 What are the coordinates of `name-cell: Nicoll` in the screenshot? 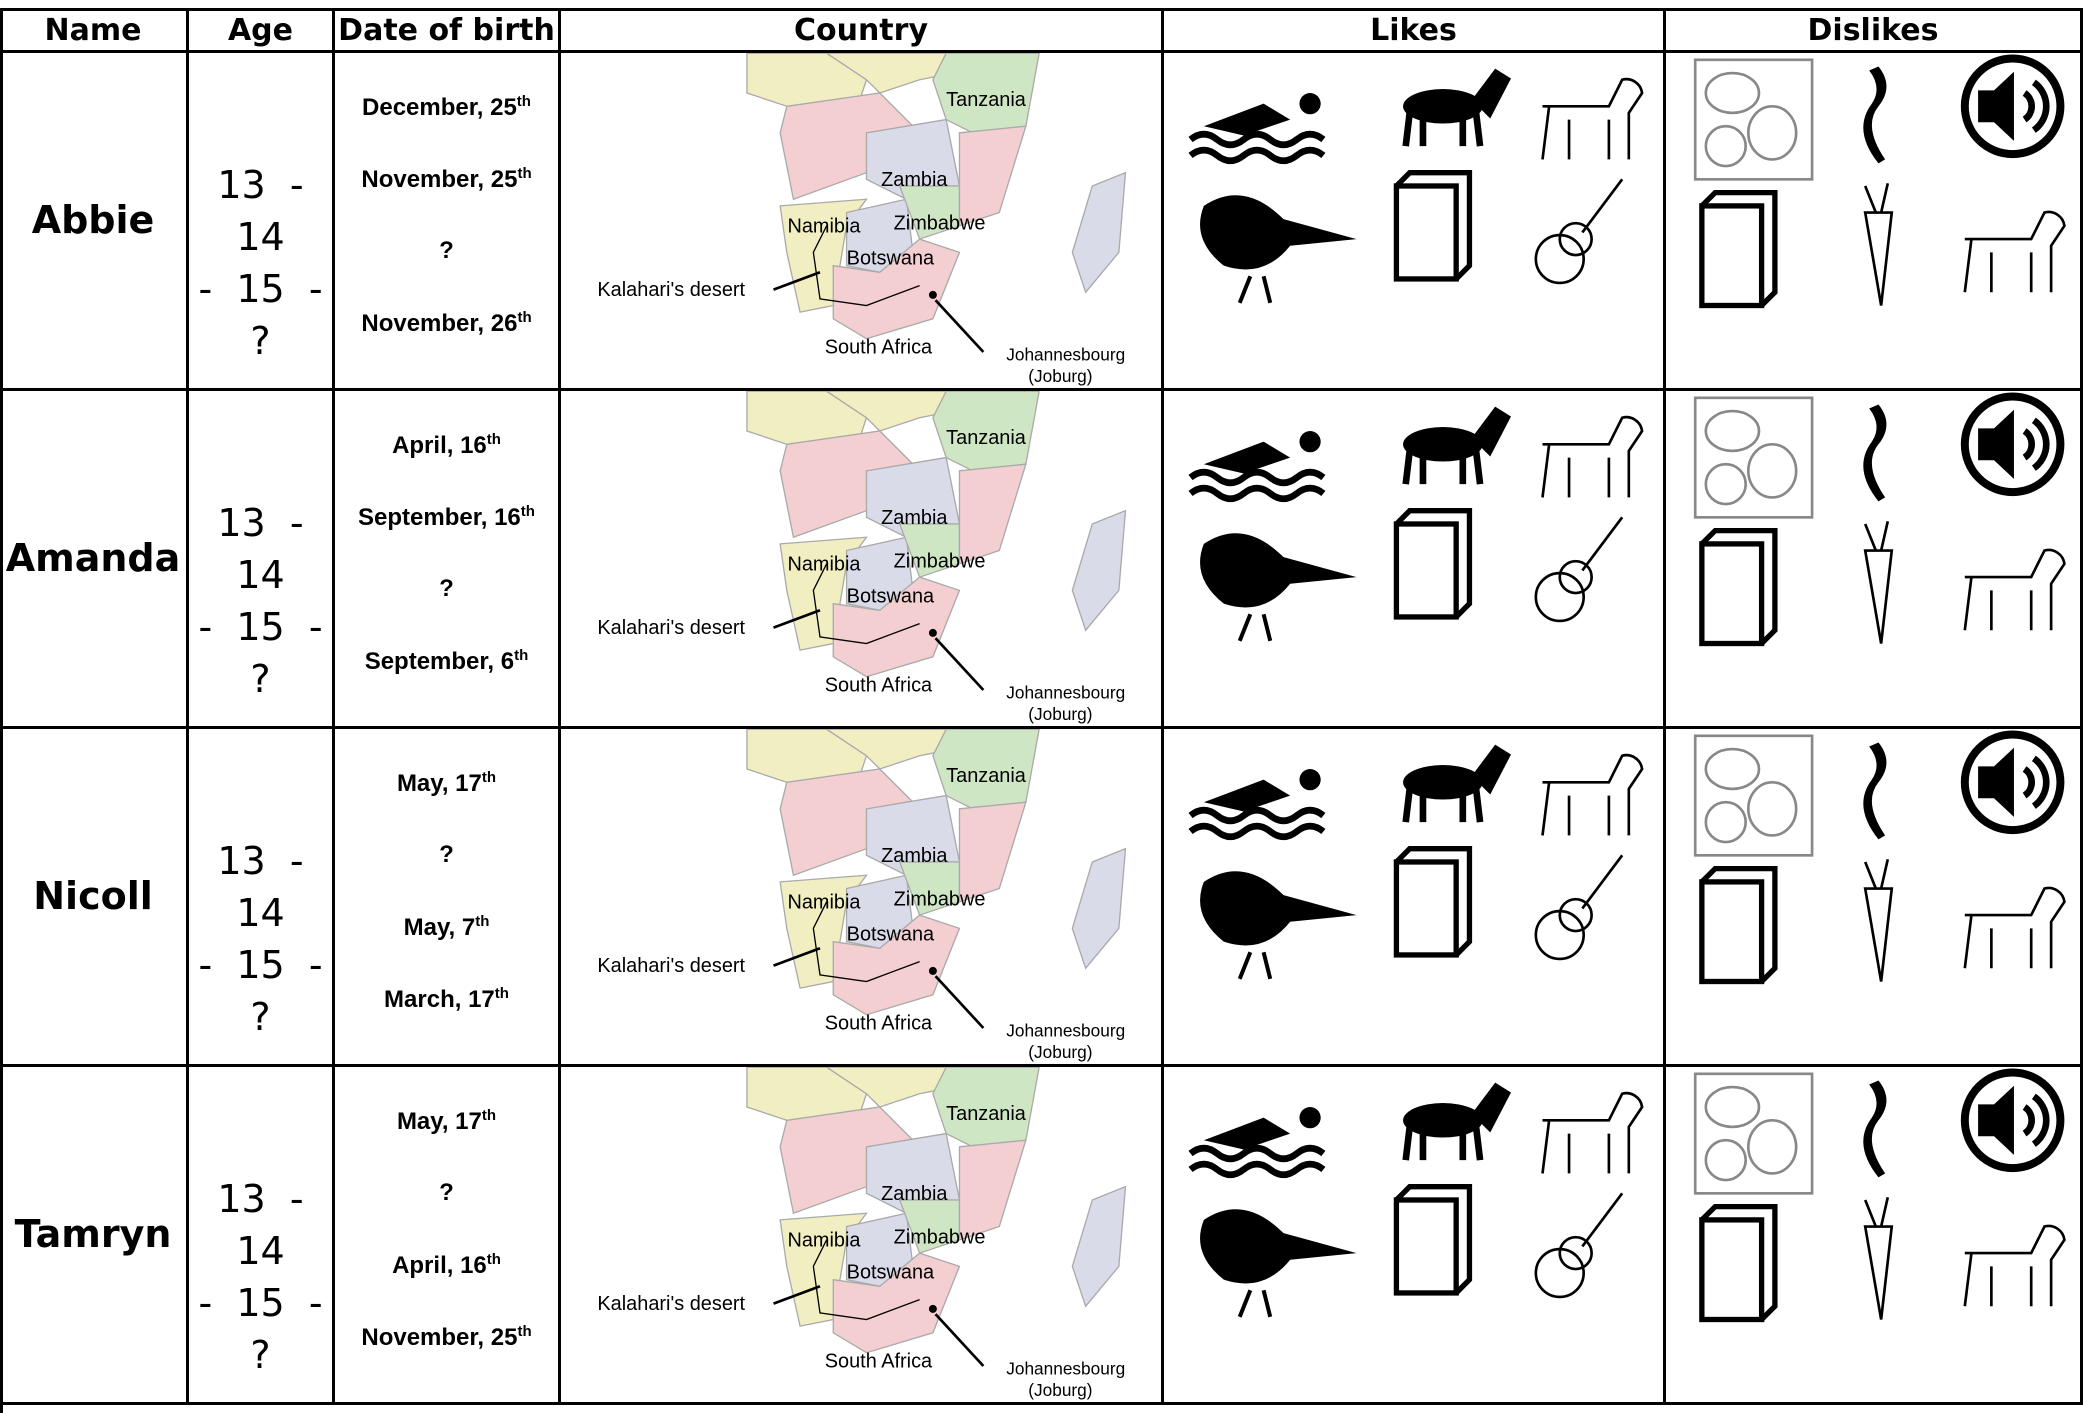 It's located at (94, 898).